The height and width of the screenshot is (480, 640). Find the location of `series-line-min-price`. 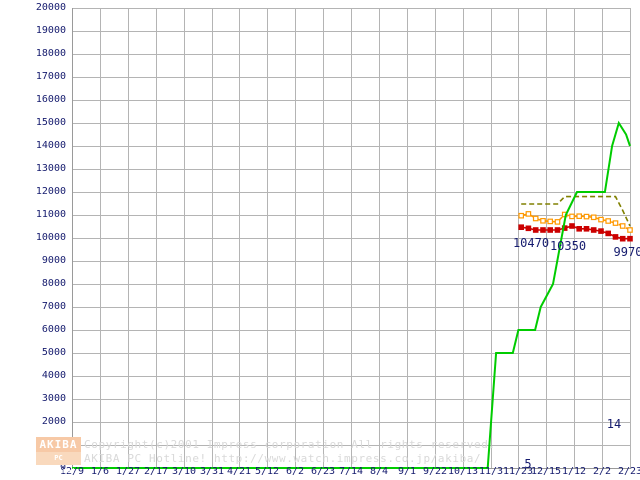

series-line-min-price is located at coordinates (575, 232).